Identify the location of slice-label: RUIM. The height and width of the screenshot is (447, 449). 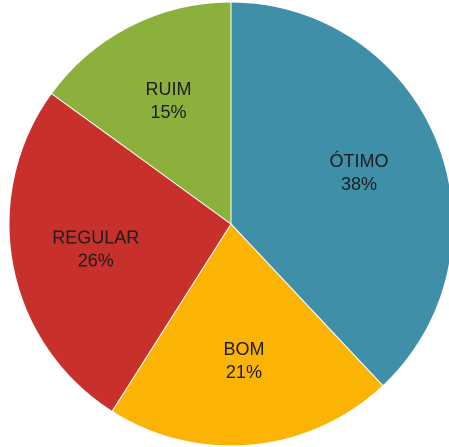
(169, 89).